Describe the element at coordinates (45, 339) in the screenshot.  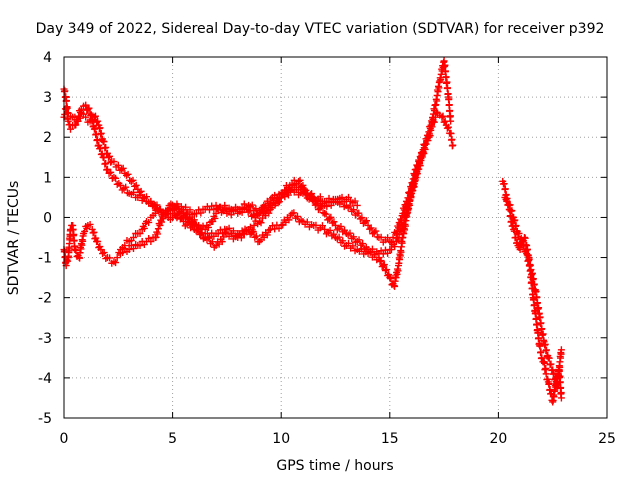
I see `y-tick-label: -3` at that location.